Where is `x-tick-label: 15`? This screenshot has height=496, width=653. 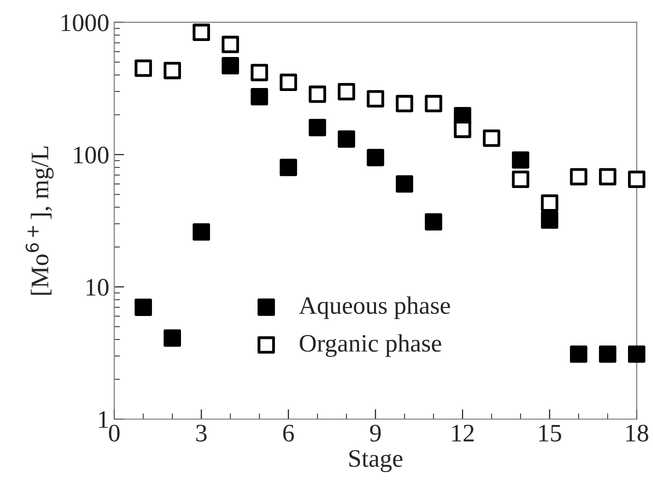
x-tick-label: 15 is located at coordinates (550, 433).